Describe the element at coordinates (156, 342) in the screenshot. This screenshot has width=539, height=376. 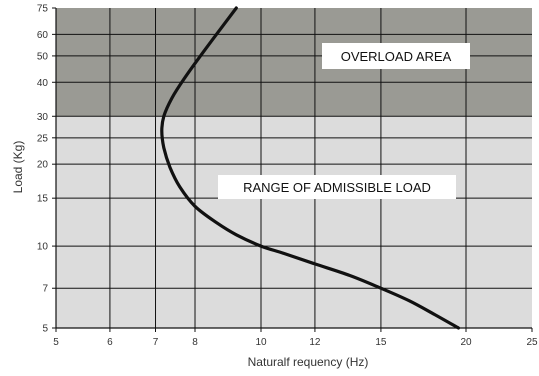
I see `x-tick-label-7: 7` at that location.